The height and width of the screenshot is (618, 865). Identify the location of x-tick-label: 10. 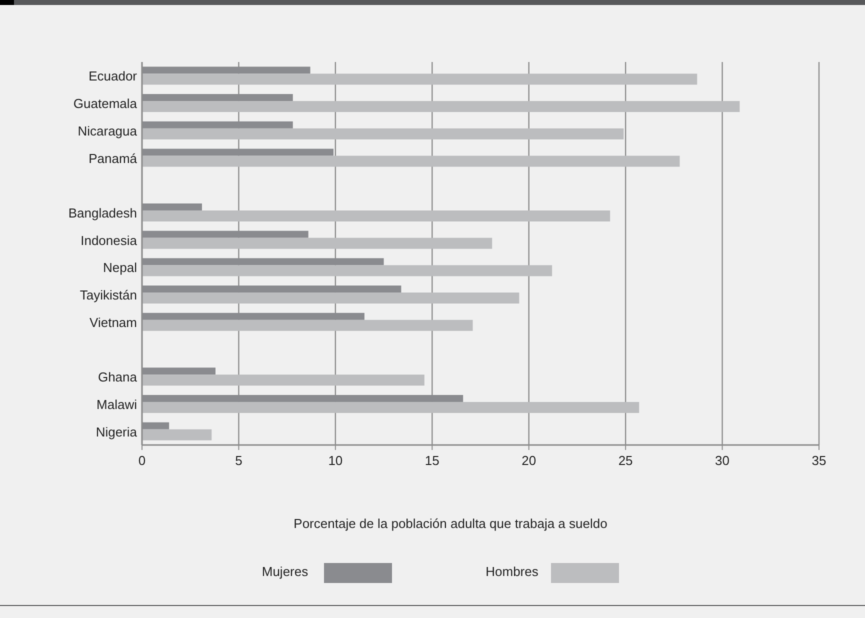
(335, 460).